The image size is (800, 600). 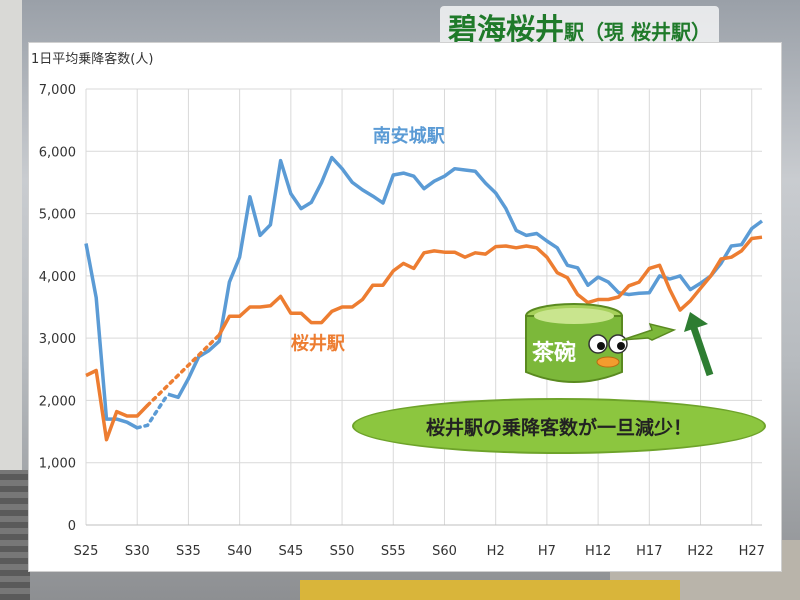 What do you see at coordinates (92, 59) in the screenshot?
I see `y-axis-label: 1日平均乗降客数(人)` at bounding box center [92, 59].